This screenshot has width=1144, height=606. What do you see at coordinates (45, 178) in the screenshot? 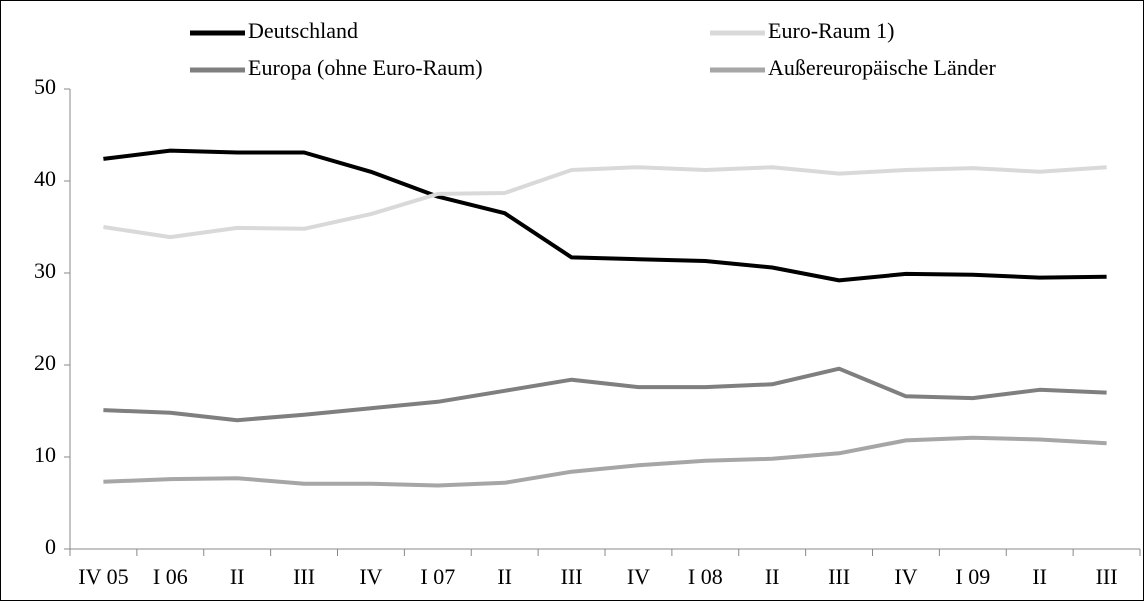
I see `y-tick-label: 40` at bounding box center [45, 178].